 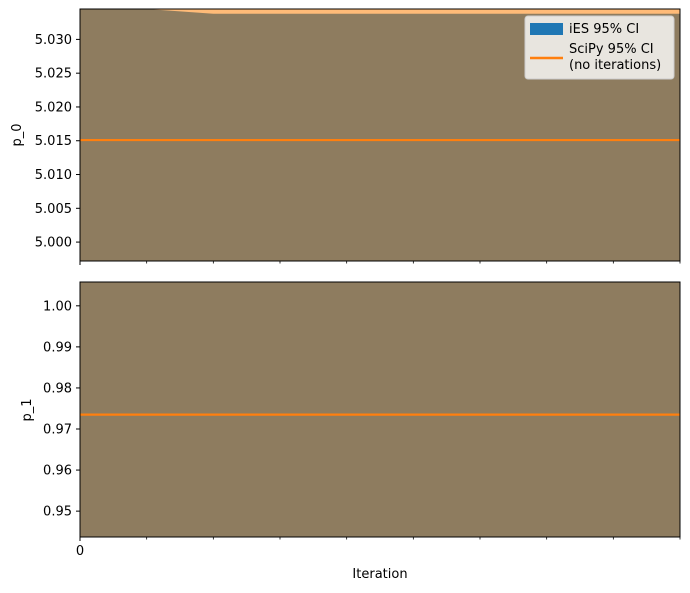 I want to click on y-tick-label: 5.020, so click(x=53, y=107).